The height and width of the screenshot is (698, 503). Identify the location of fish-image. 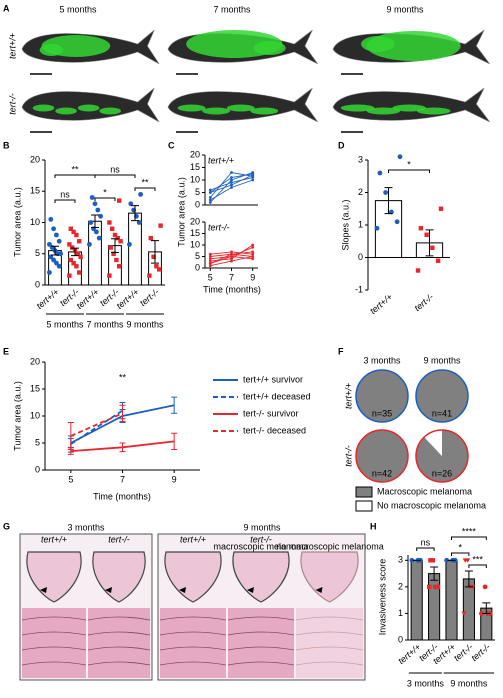
(90, 47).